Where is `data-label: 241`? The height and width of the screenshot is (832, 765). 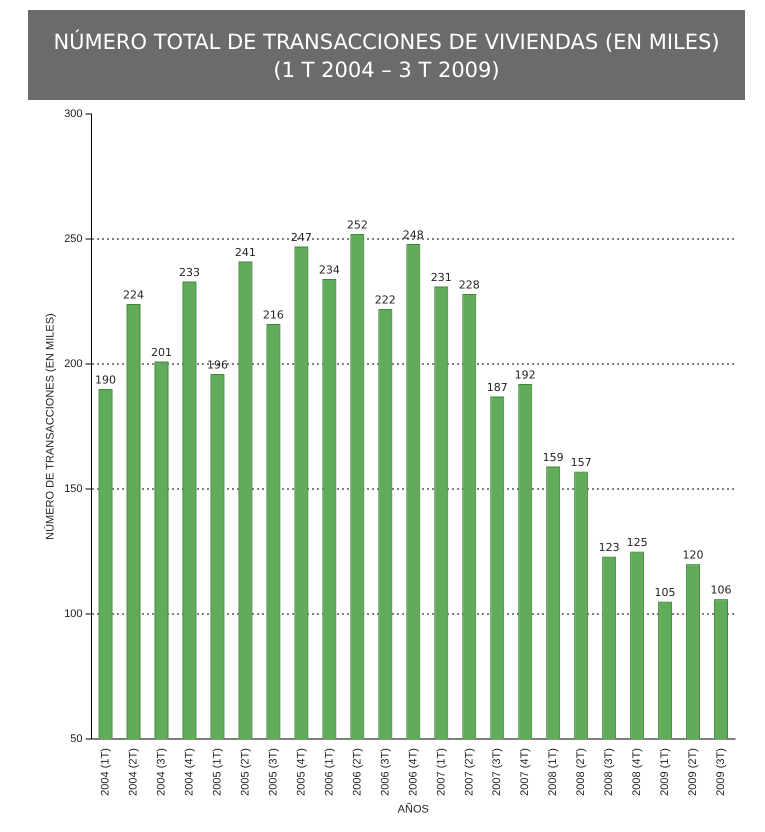
data-label: 241 is located at coordinates (245, 252).